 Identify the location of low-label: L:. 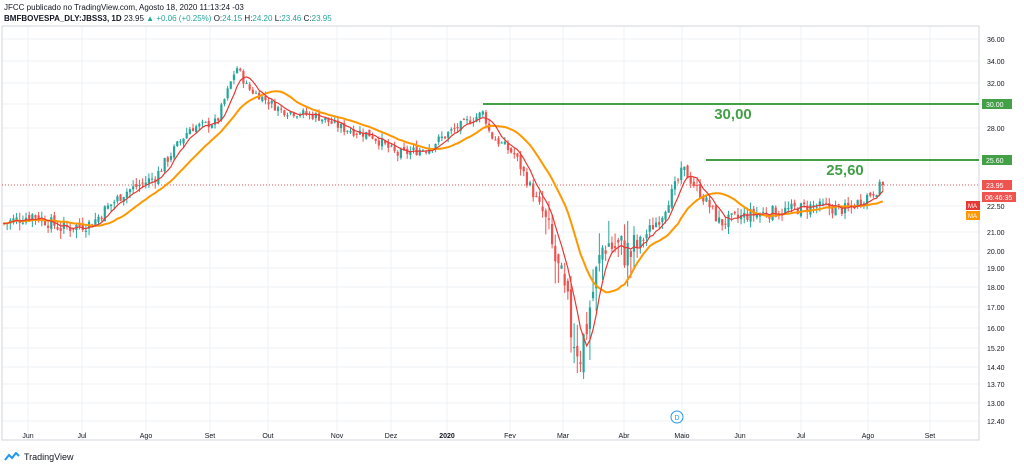
(278, 18).